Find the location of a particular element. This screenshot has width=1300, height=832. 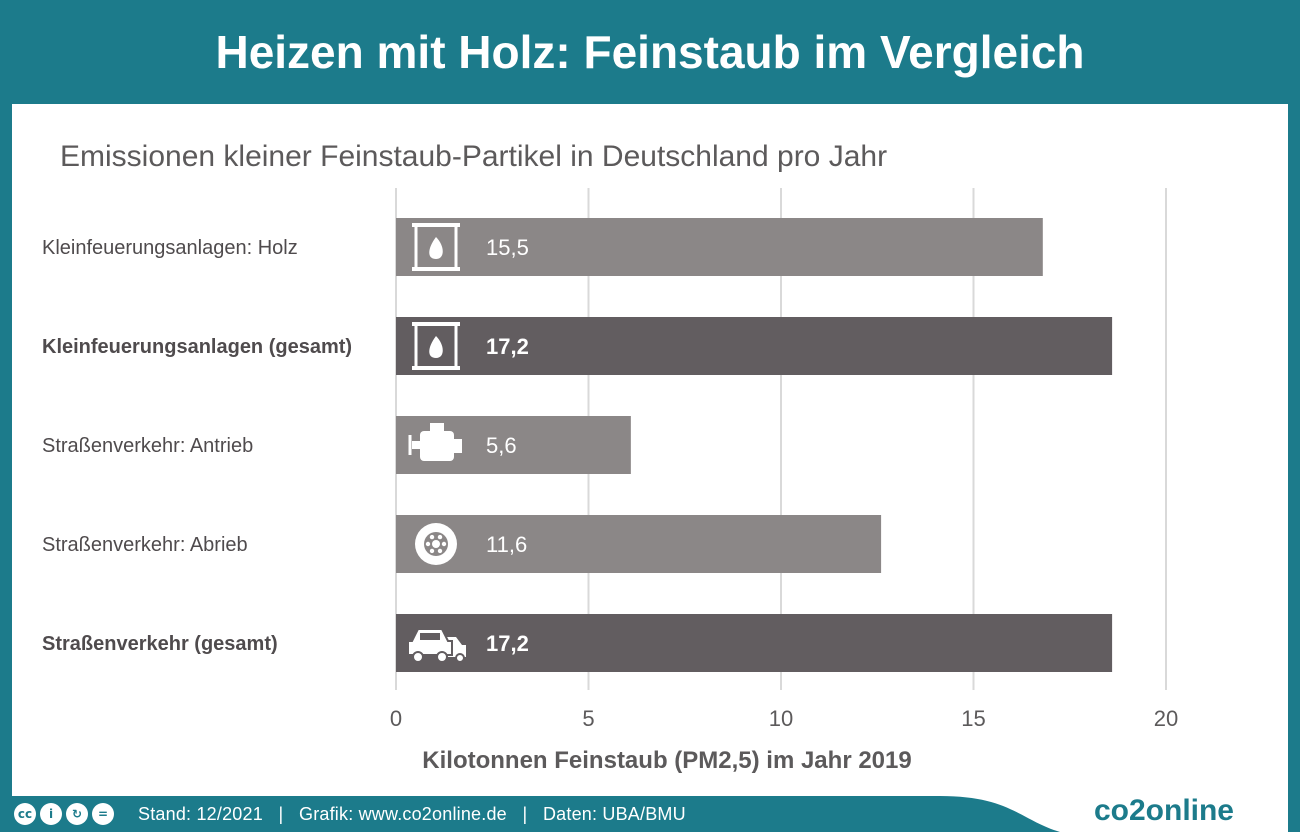

bar-group: 15,5 is located at coordinates (719, 247).